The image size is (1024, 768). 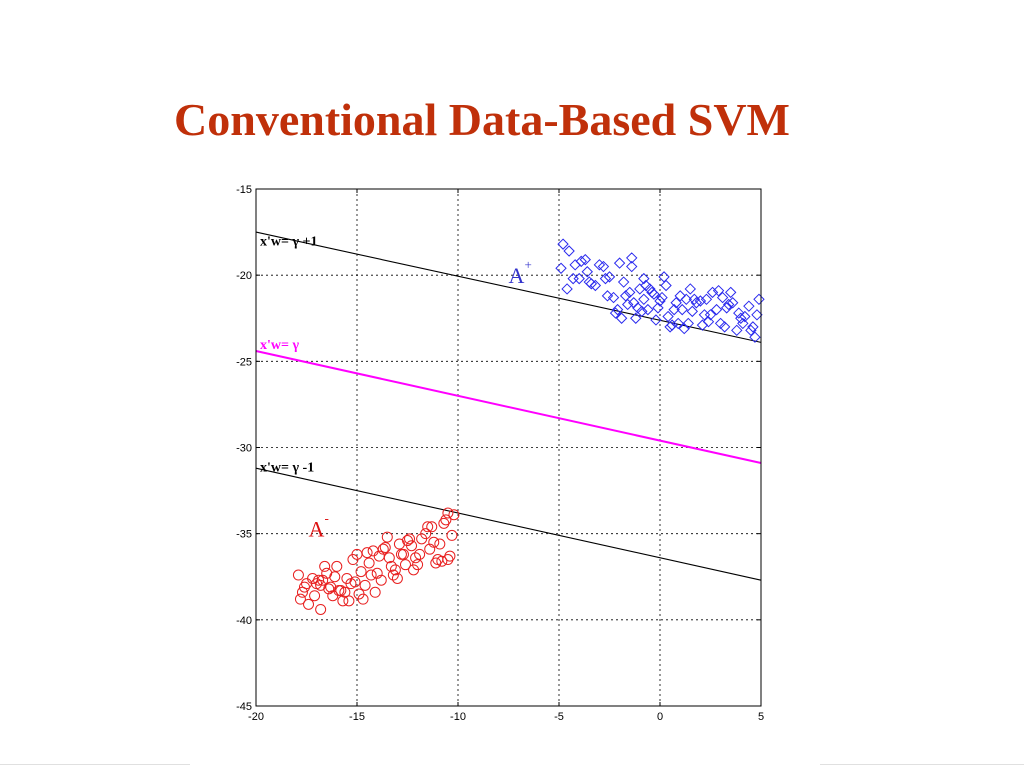 I want to click on footer-rule-left, so click(x=95, y=764).